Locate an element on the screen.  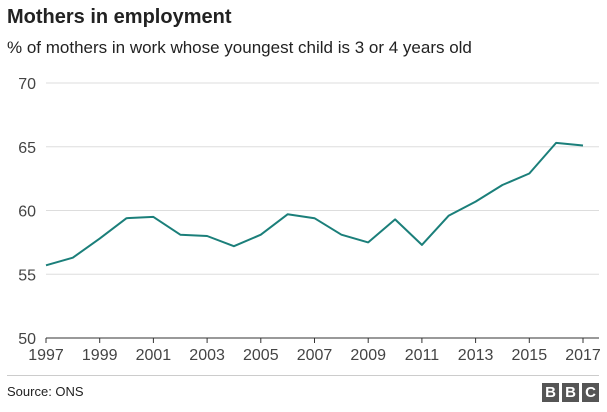
source-note: Source: ONS is located at coordinates (45, 391).